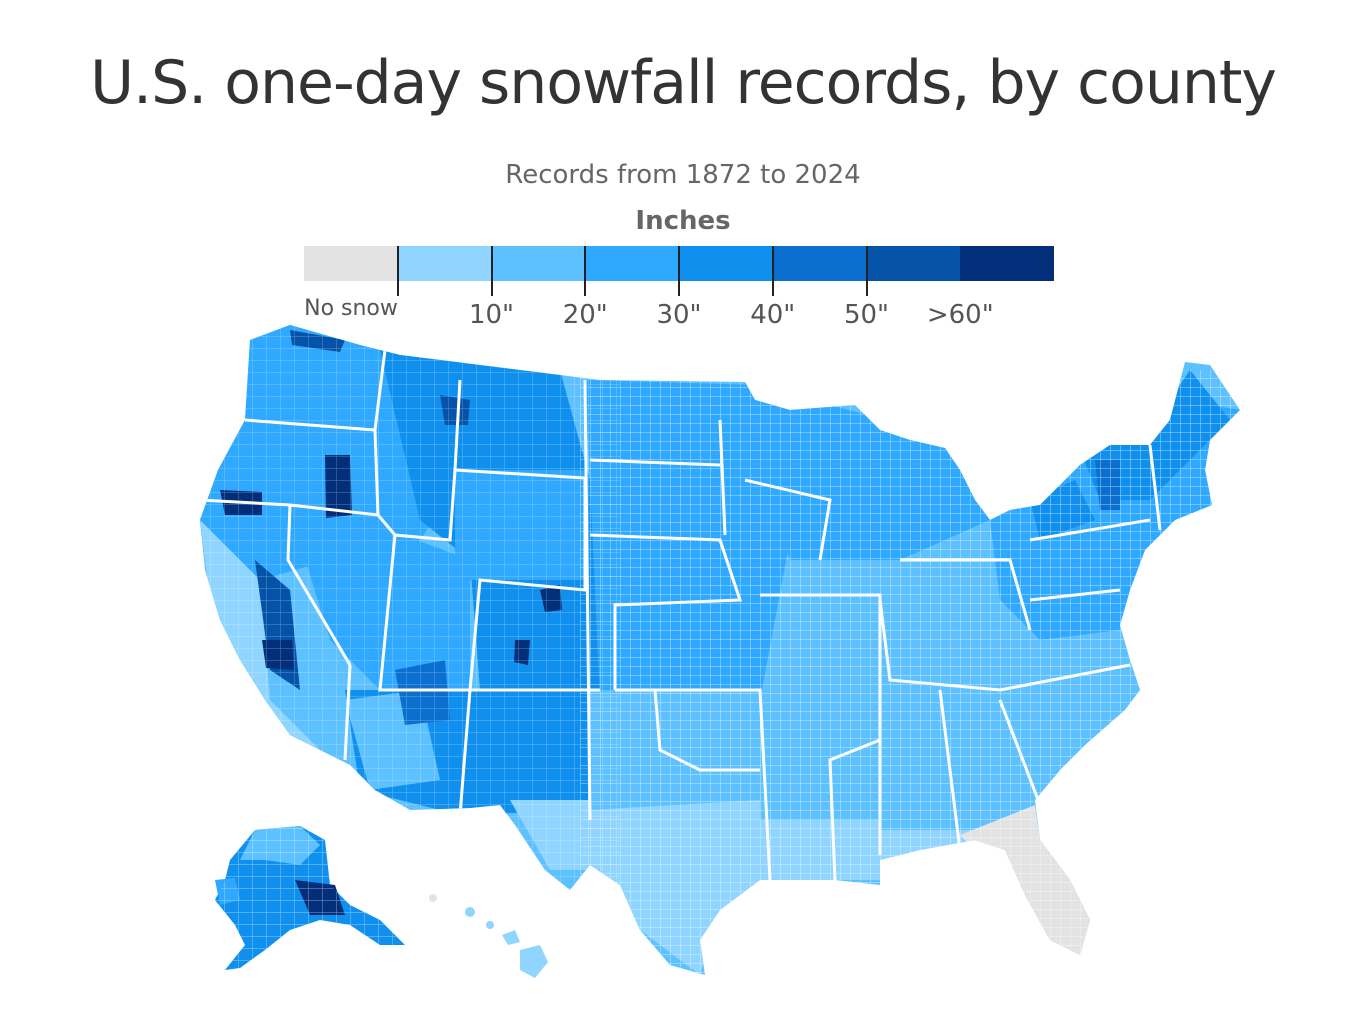 Image resolution: width=1366 pixels, height=1024 pixels. What do you see at coordinates (679, 315) in the screenshot?
I see `legend-tick-label: 30"` at bounding box center [679, 315].